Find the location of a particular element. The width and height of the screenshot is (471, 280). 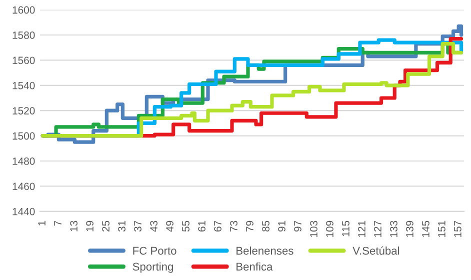

x-tick-label: 7 is located at coordinates (58, 223).